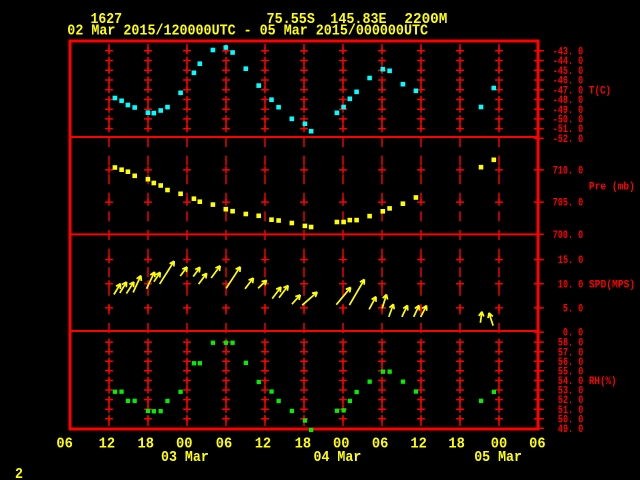 The height and width of the screenshot is (480, 640). I want to click on svg-text: 49. 0, so click(570, 430).